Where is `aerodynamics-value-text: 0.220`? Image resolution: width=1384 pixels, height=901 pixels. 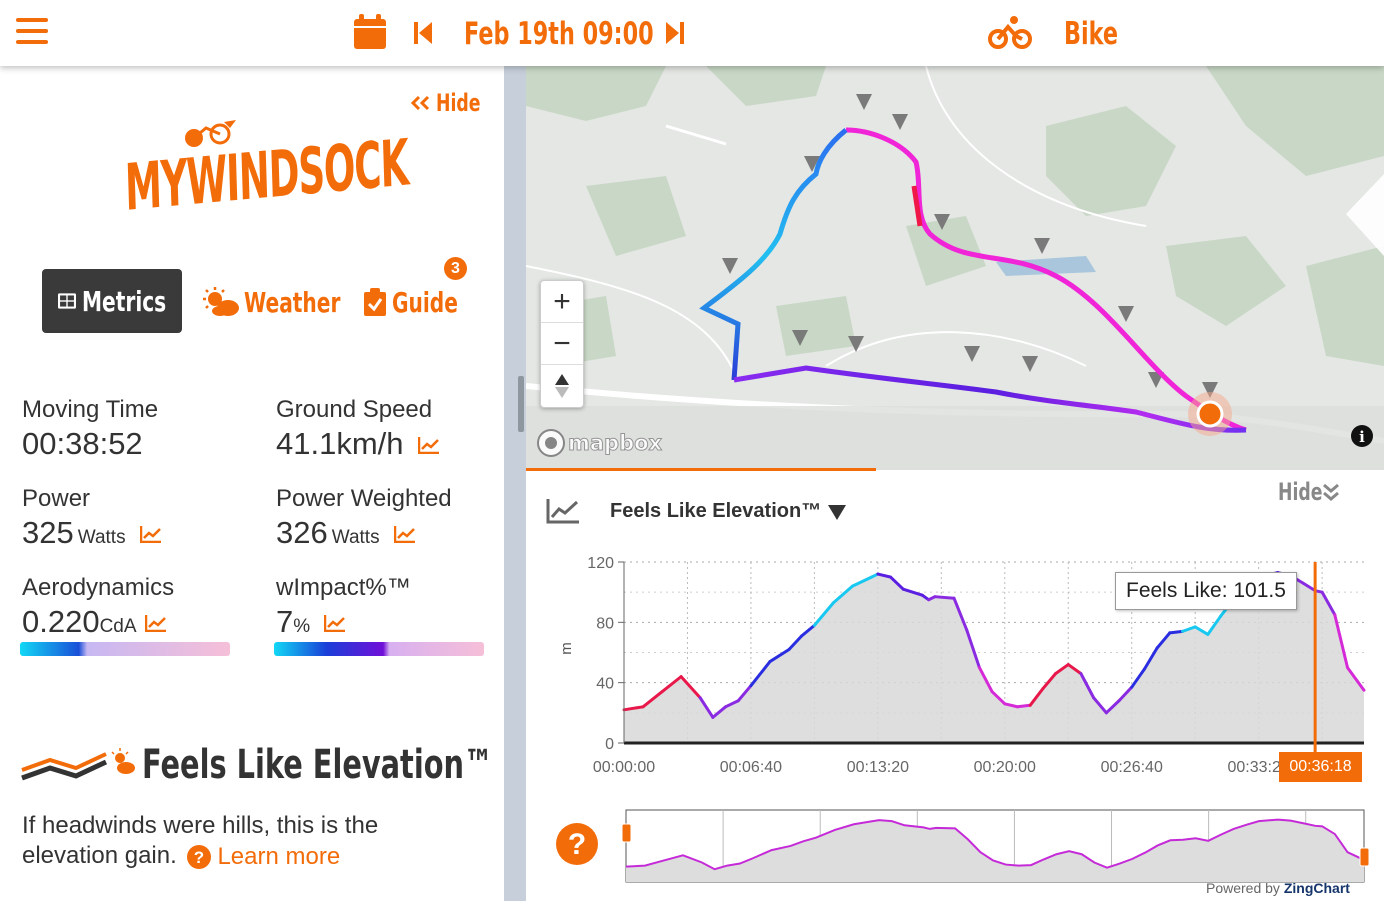 aerodynamics-value-text: 0.220 is located at coordinates (61, 621).